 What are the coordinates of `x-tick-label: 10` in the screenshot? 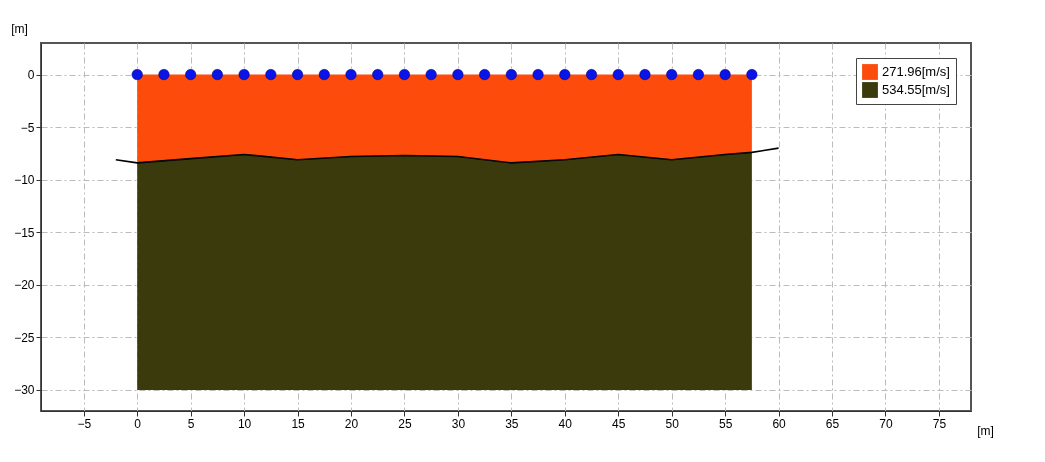 It's located at (244, 423).